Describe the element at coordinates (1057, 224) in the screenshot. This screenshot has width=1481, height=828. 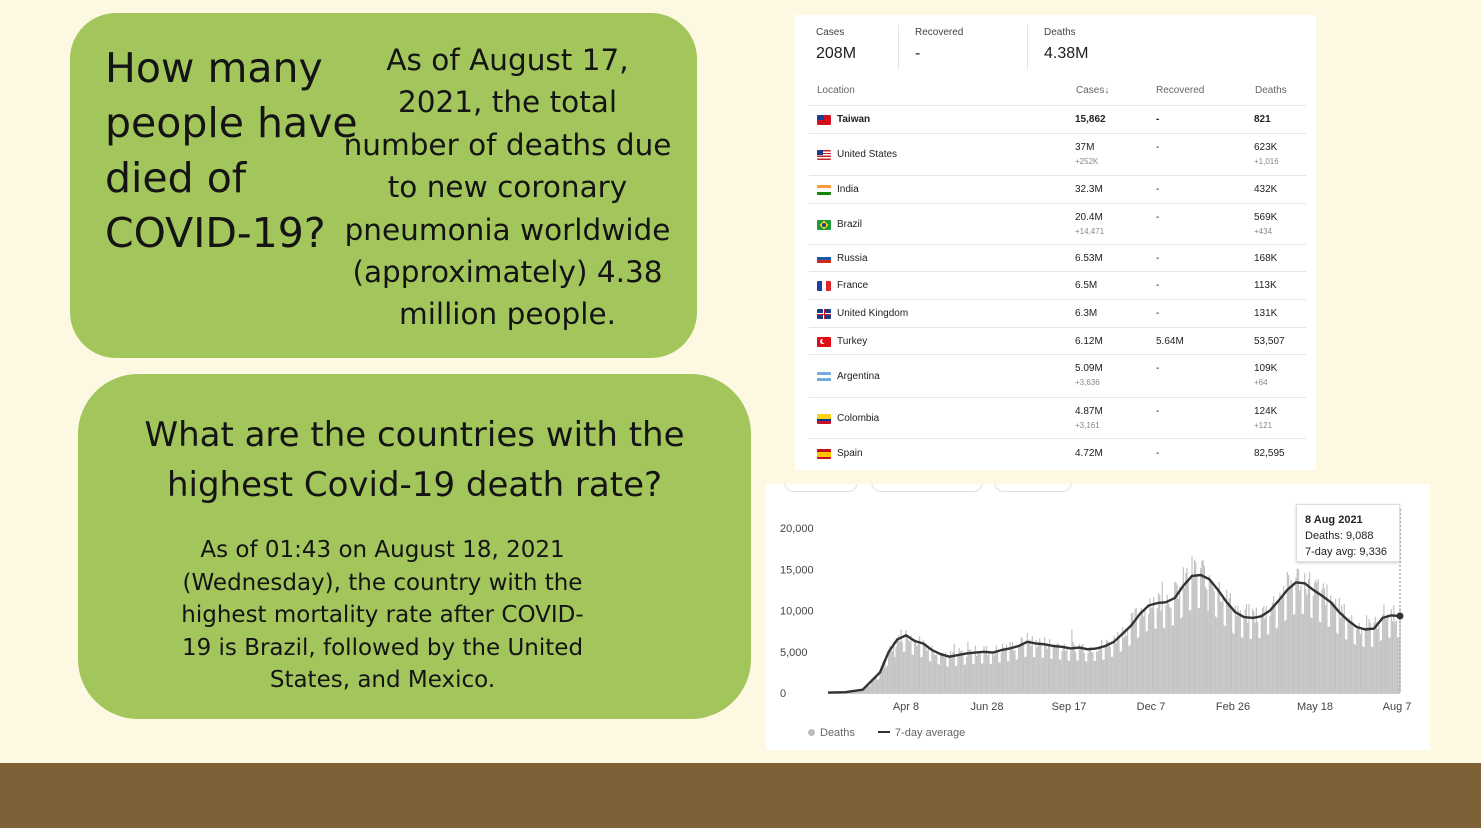
I see `table-row: Brazil 20.4M +14,471 - 569K +434` at that location.